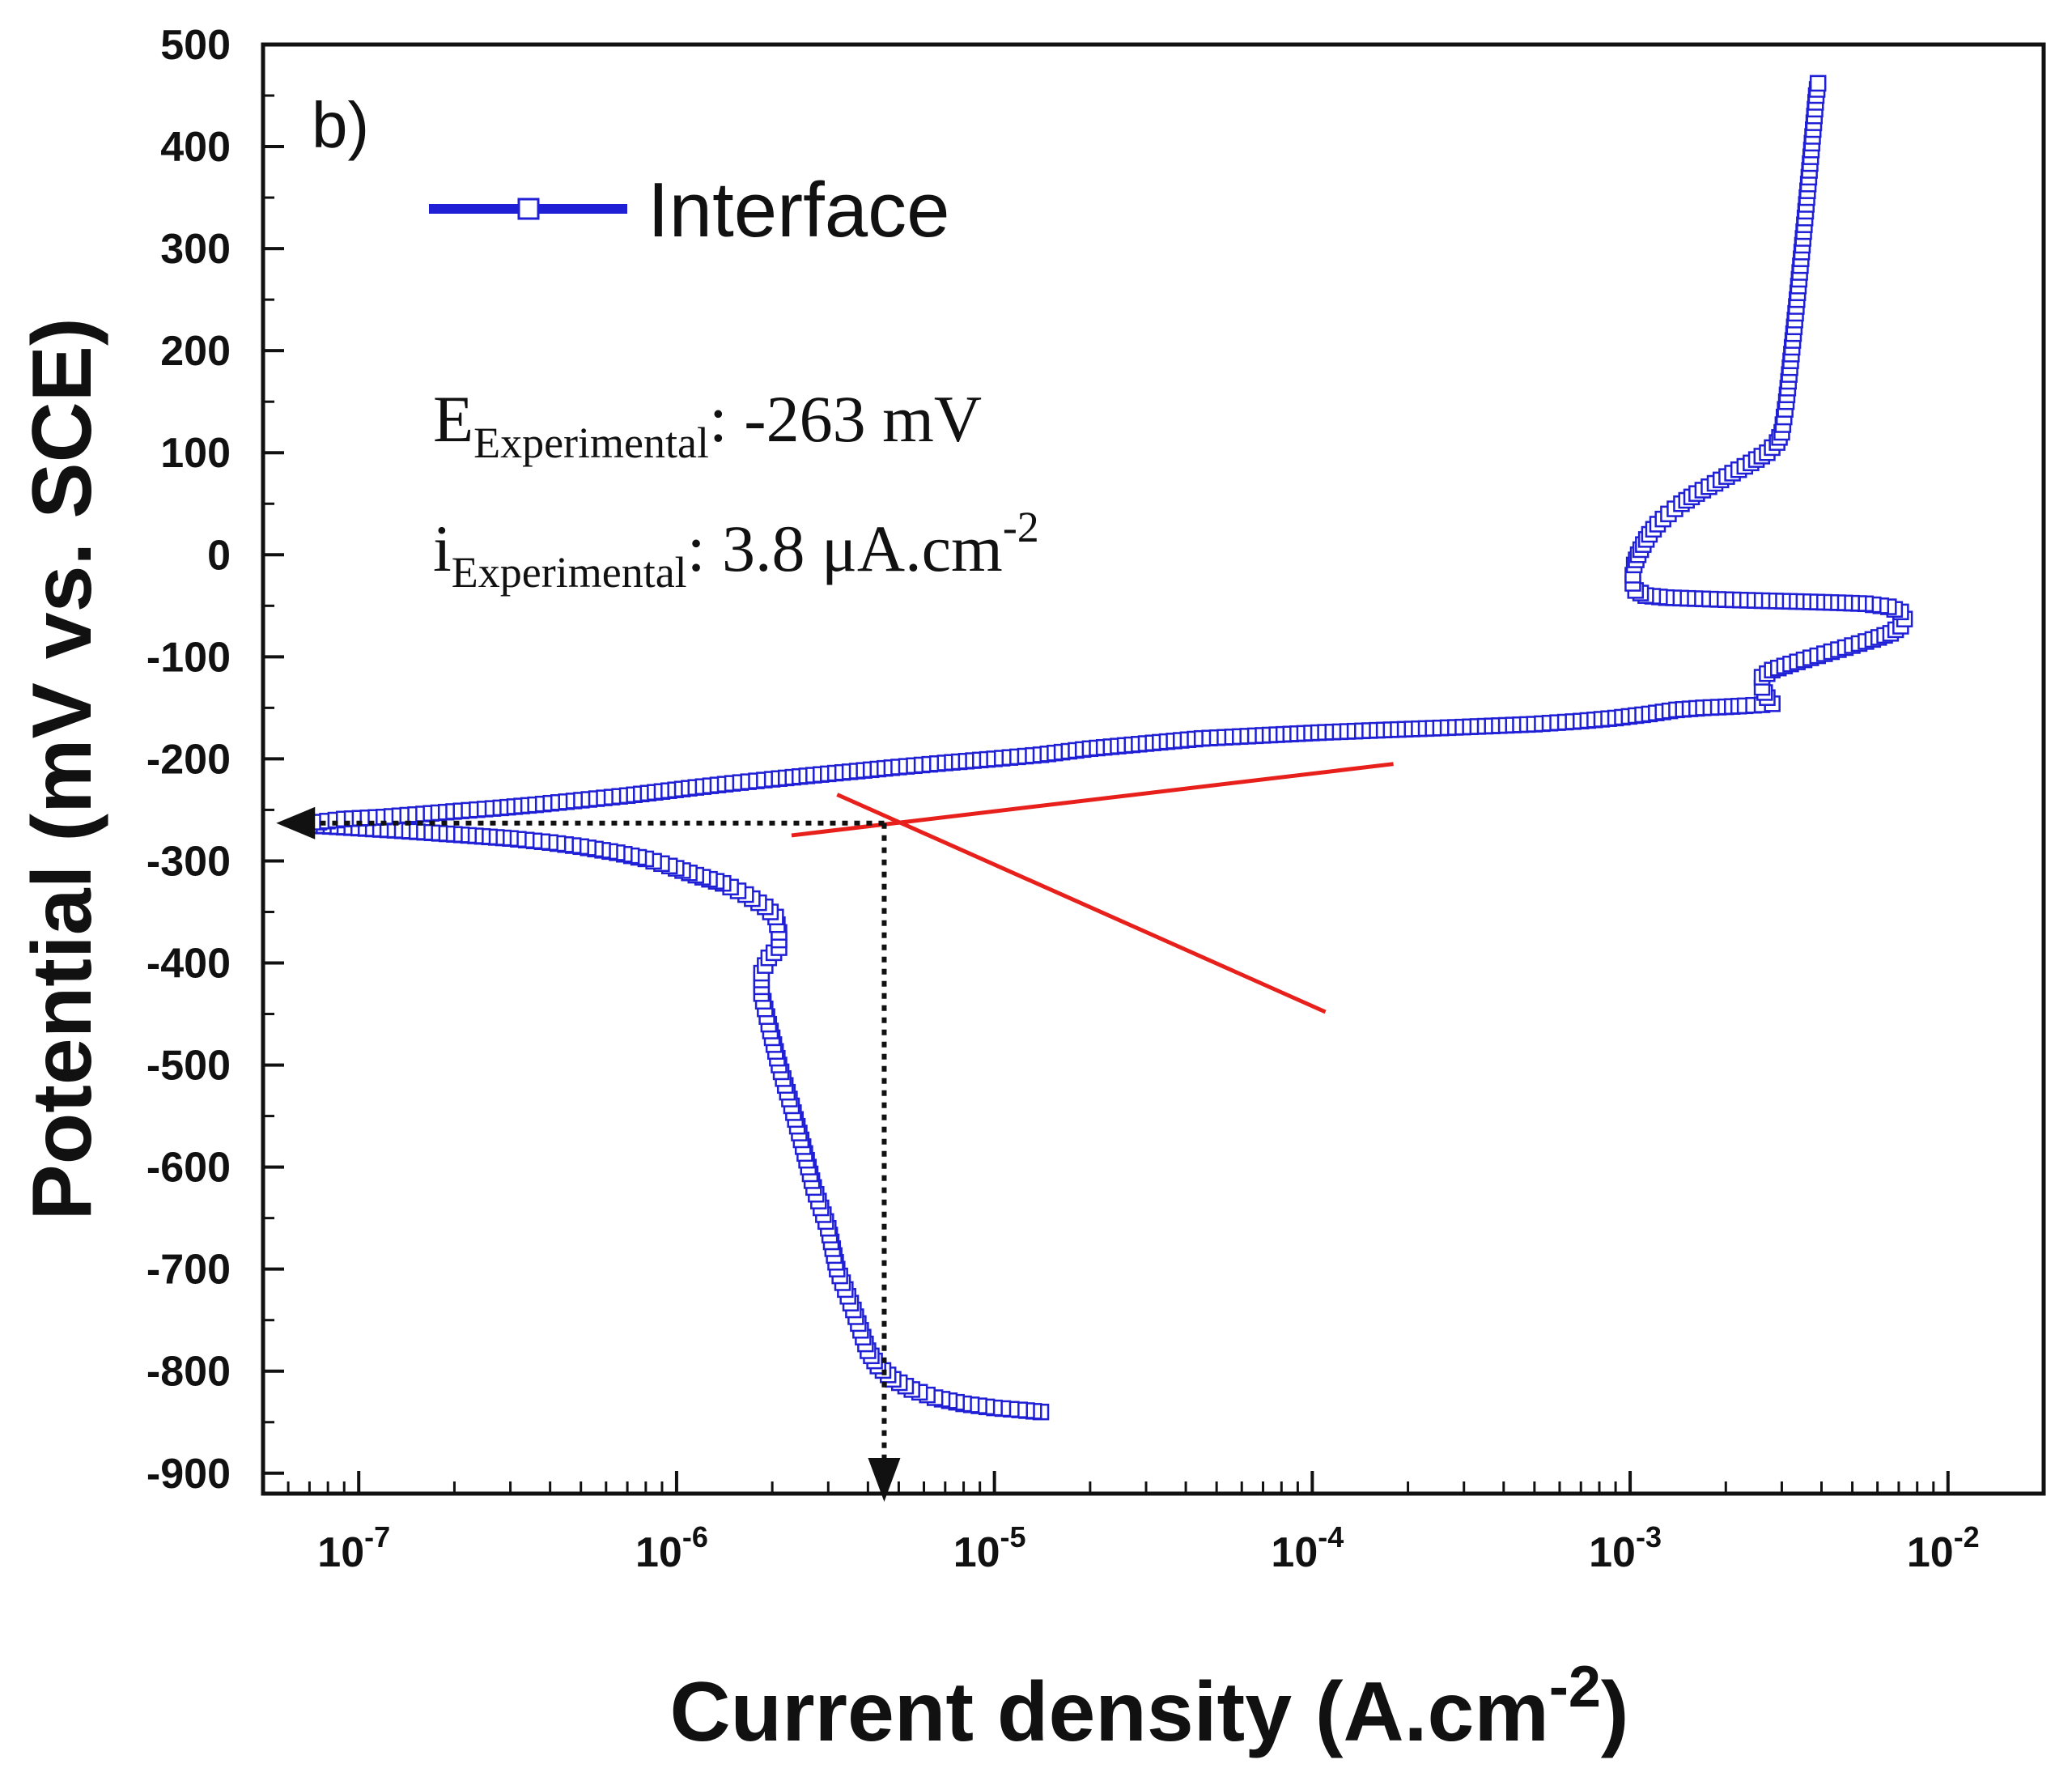 The height and width of the screenshot is (1781, 2072). I want to click on y-tick-label: -600, so click(188, 1169).